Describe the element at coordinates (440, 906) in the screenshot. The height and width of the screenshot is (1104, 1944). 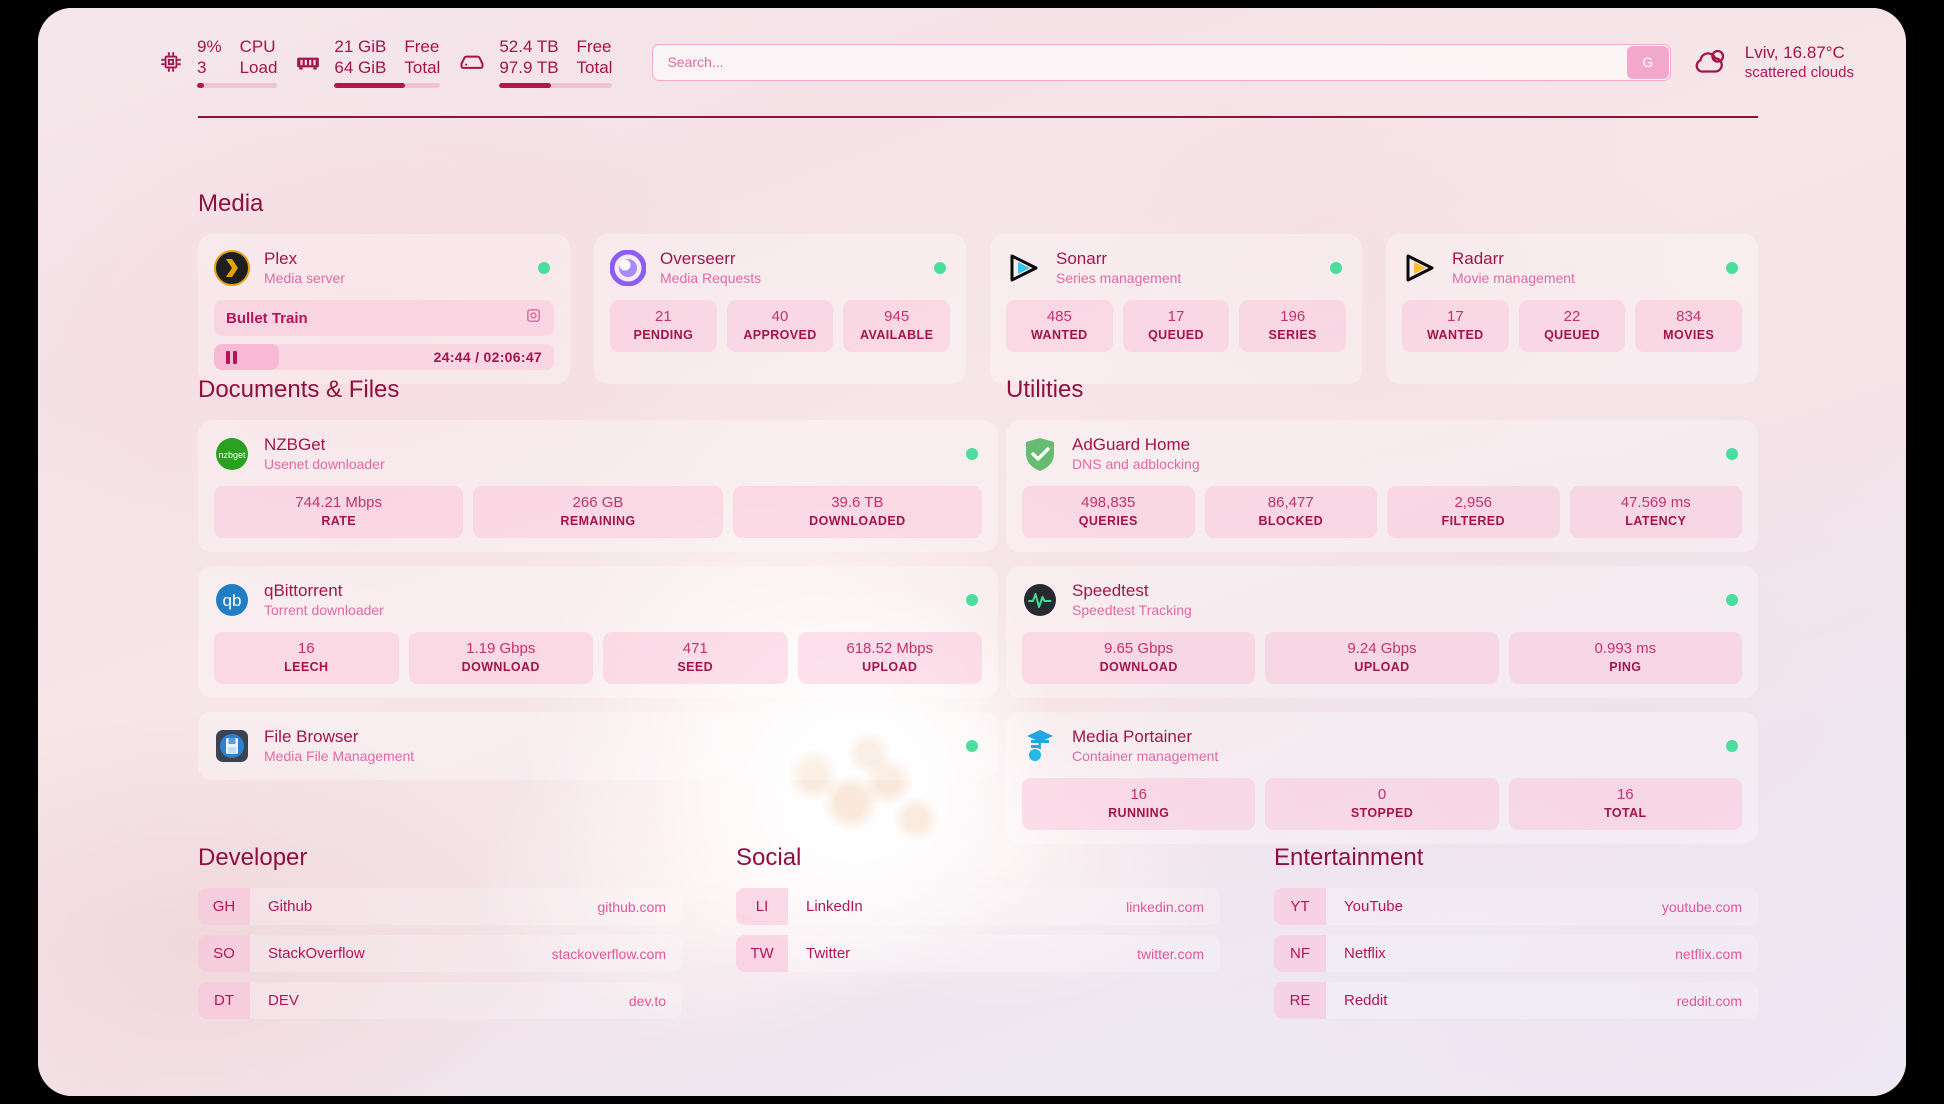
I see `bookmark-item: GH Github github.com` at that location.